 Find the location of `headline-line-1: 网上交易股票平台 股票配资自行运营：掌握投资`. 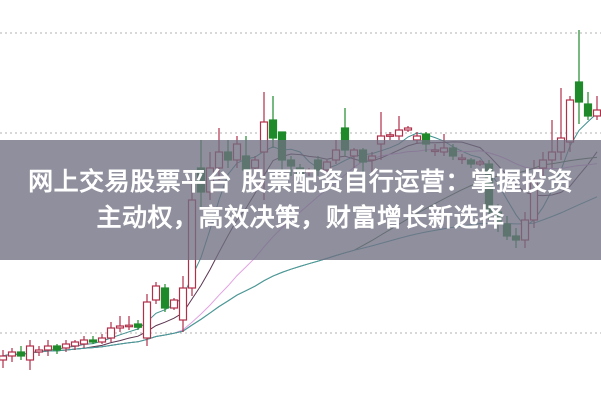

headline-line-1: 网上交易股票平台 股票配资自行运营：掌握投资 is located at coordinates (300, 181).